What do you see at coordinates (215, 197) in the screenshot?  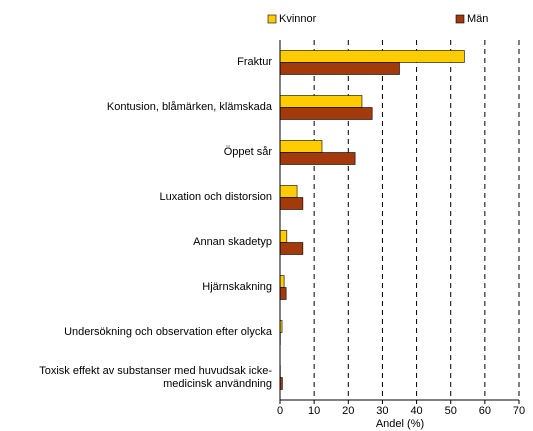 I see `category-label: Luxation och distorsion` at bounding box center [215, 197].